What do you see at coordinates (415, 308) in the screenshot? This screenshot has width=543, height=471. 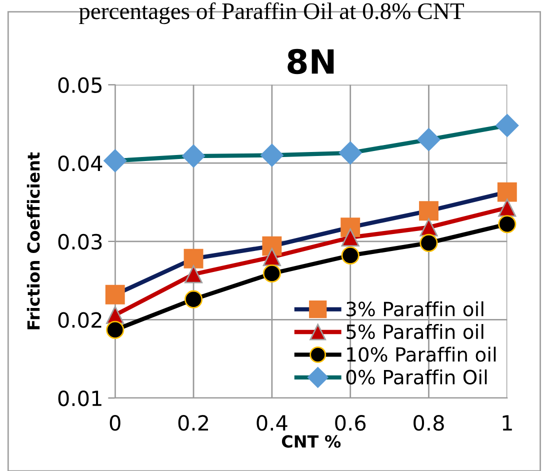 I see `legend-label: 3% Paraffin oil` at bounding box center [415, 308].